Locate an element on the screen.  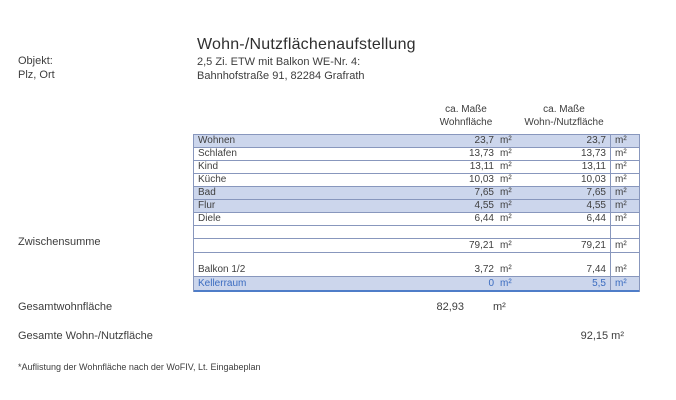
room-label: Balkon 1/2 is located at coordinates (222, 269).